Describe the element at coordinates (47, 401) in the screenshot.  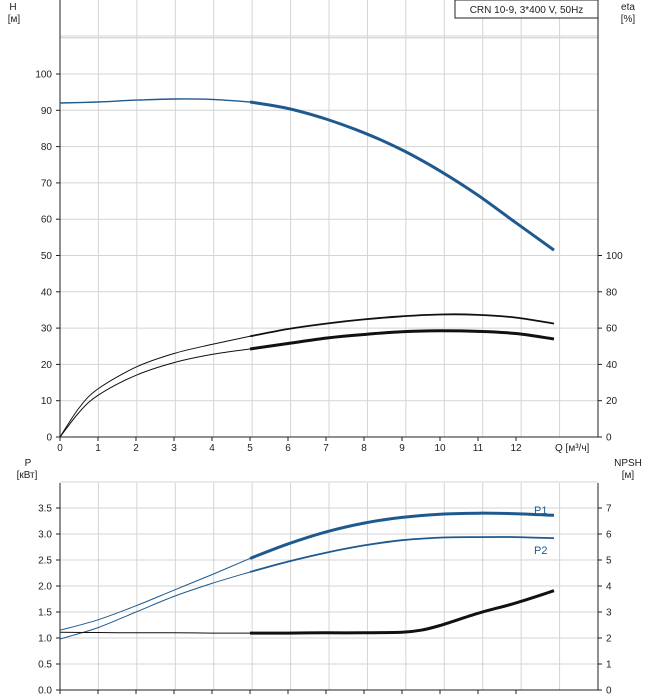
I see `h-tick-label: 10` at that location.